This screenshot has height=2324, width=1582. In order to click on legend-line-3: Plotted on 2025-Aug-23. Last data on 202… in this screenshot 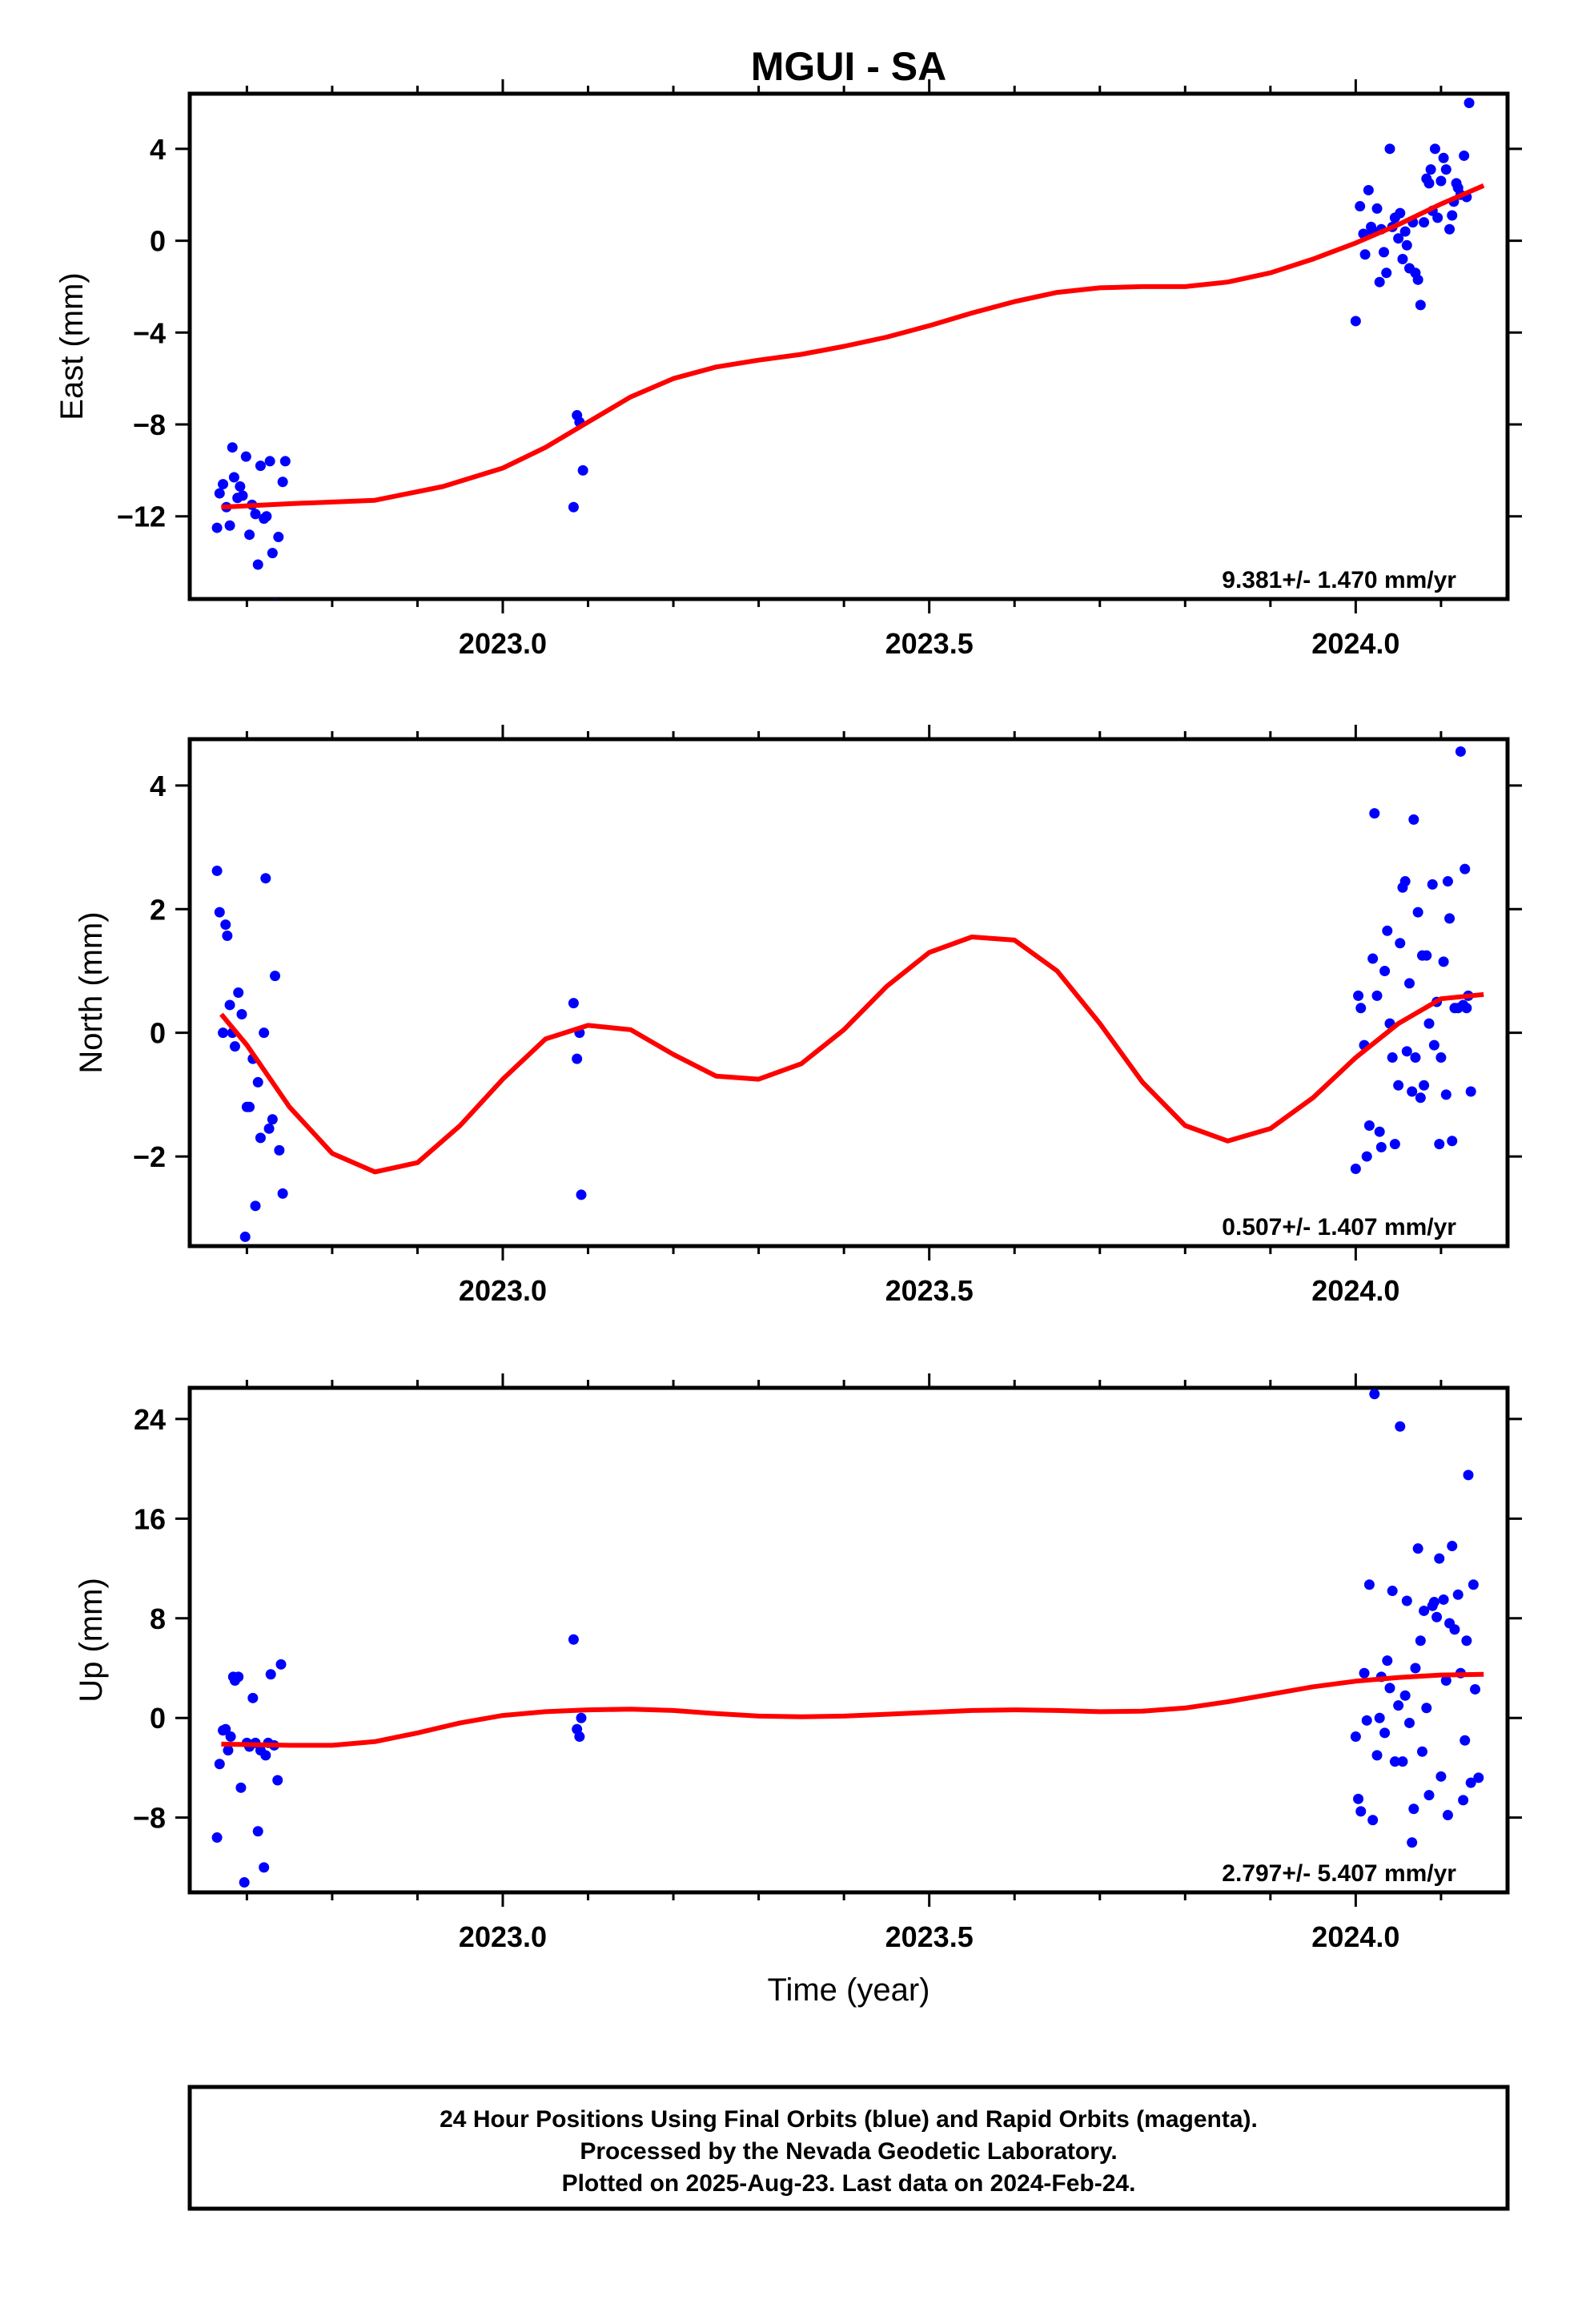, I will do `click(849, 2183)`.